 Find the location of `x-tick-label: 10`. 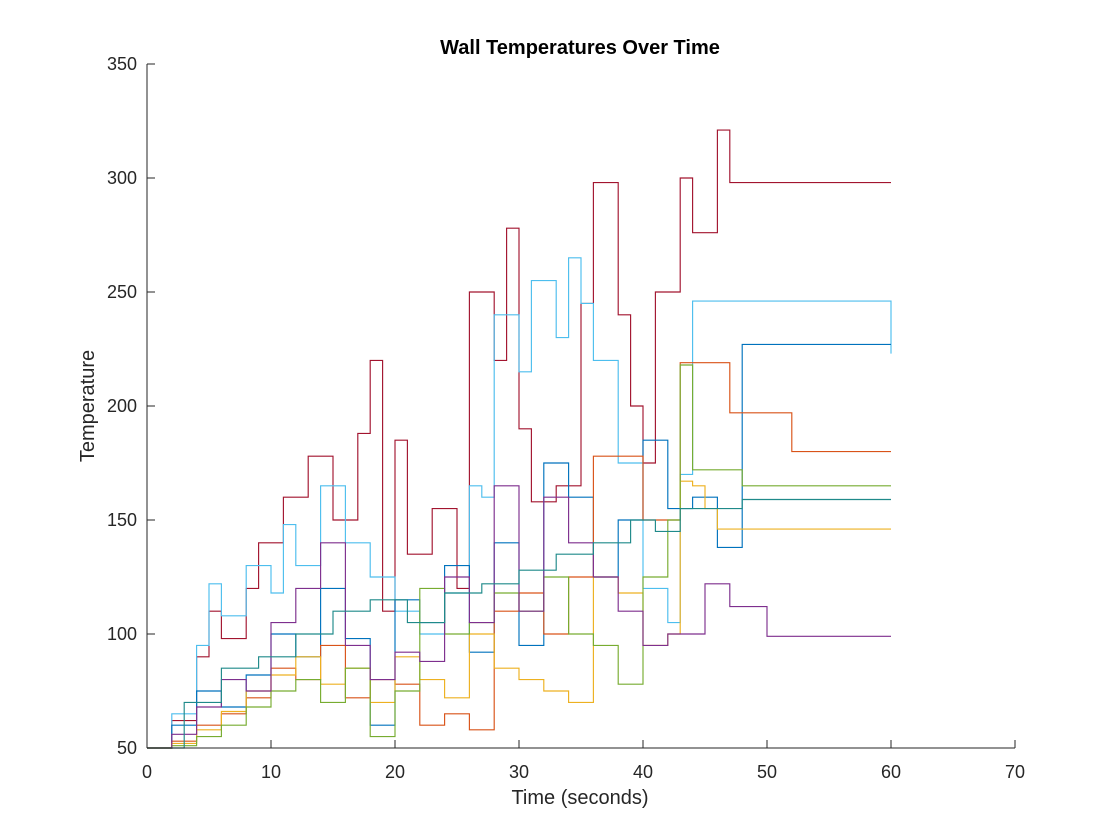

x-tick-label: 10 is located at coordinates (271, 772).